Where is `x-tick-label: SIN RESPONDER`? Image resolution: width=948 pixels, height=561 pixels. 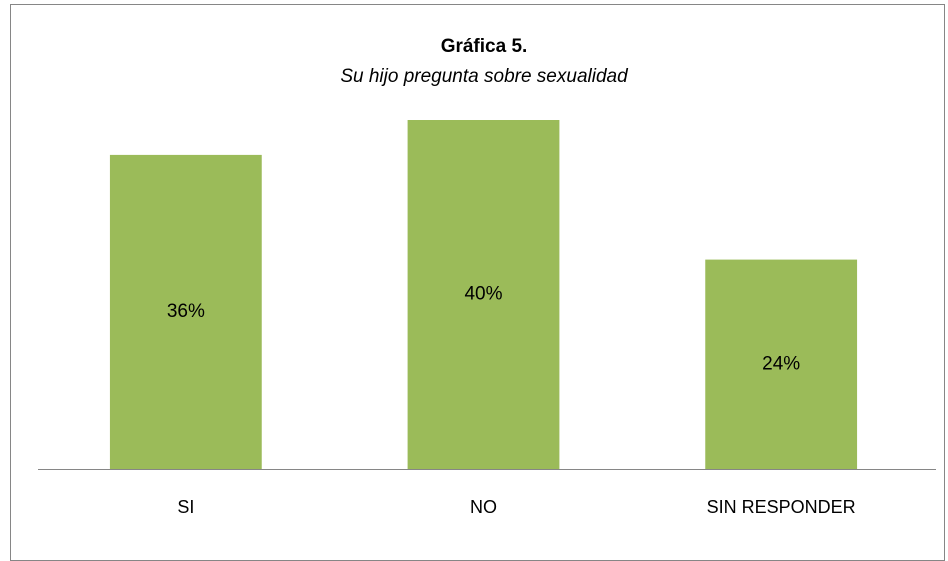
x-tick-label: SIN RESPONDER is located at coordinates (781, 507).